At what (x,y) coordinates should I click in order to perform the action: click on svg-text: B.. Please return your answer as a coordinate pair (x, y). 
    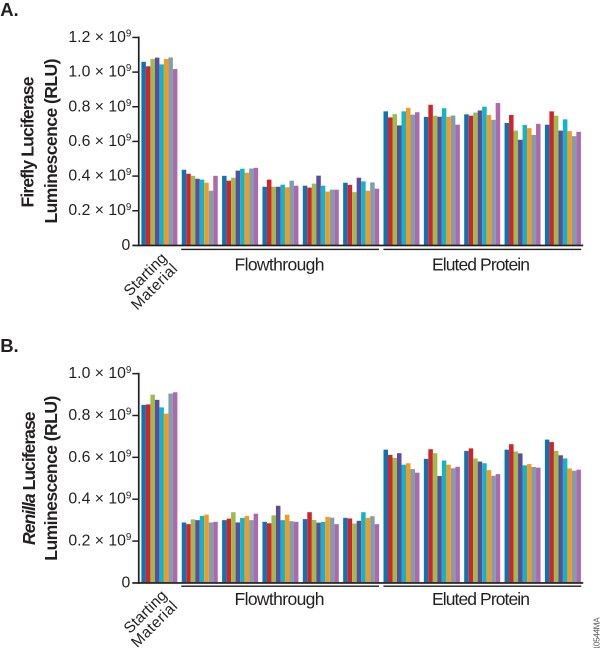
    Looking at the image, I should click on (9, 345).